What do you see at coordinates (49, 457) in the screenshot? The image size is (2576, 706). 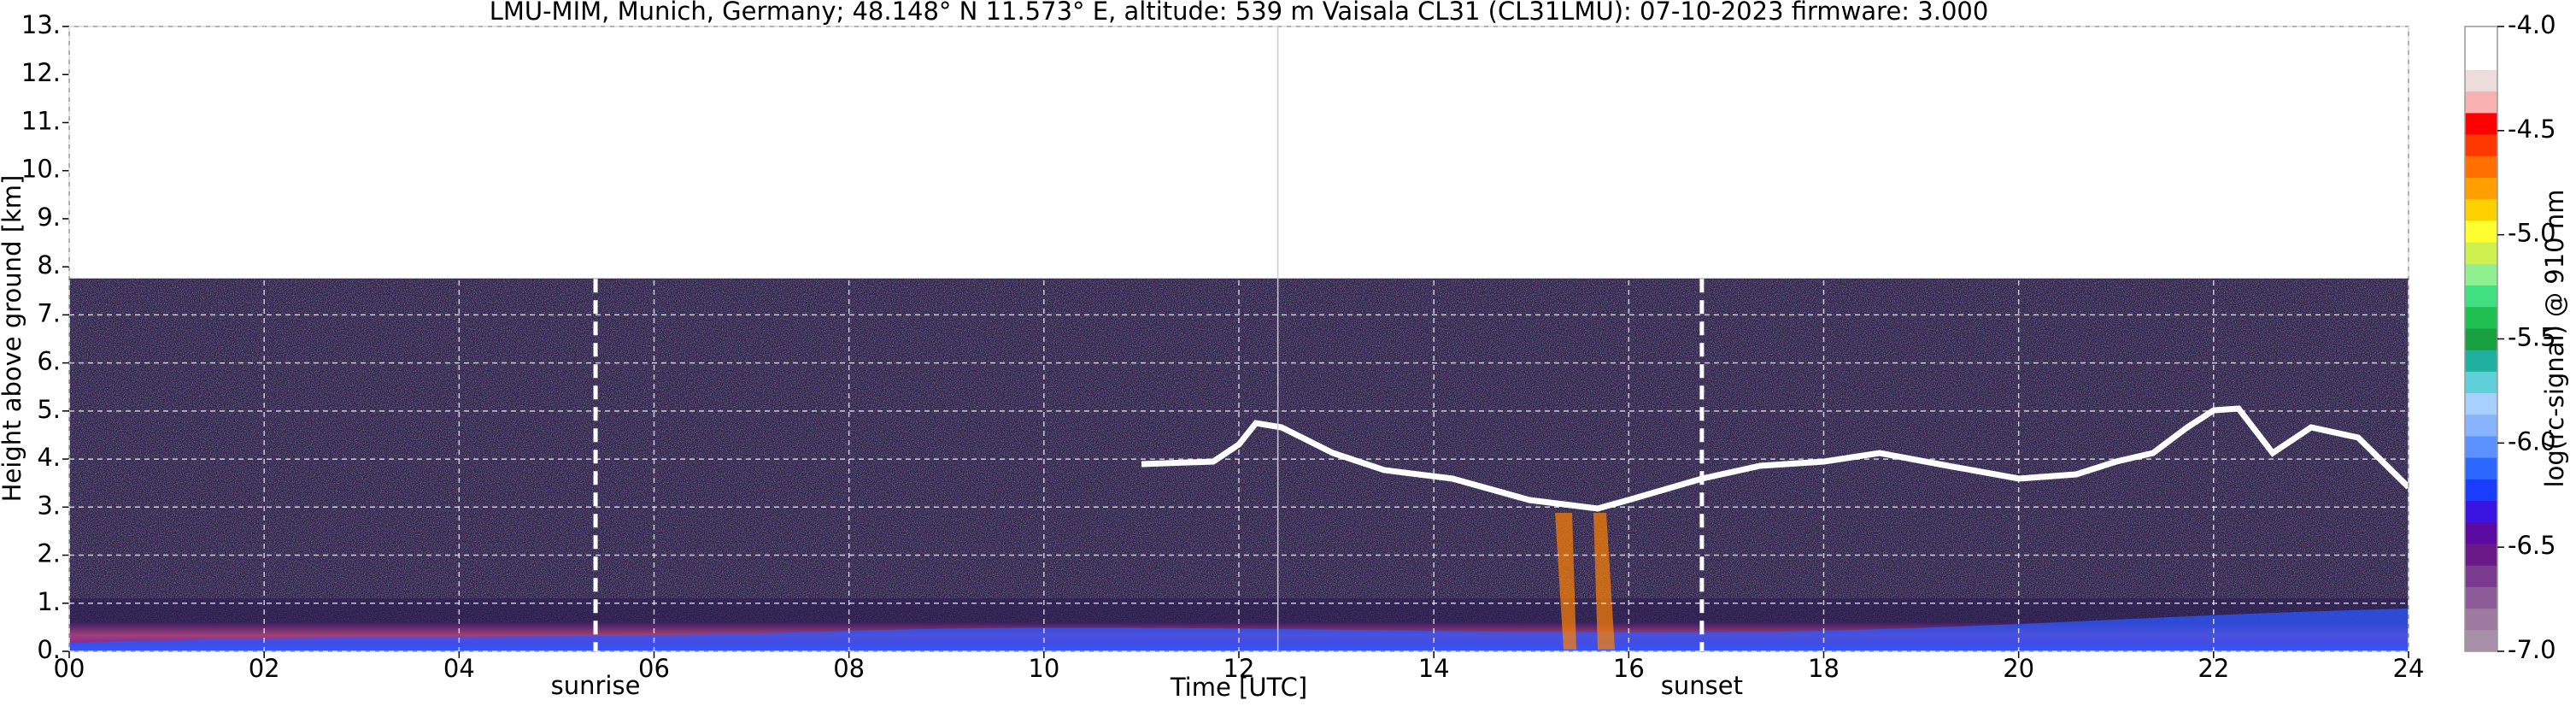 I see `y-tick-label: 4.` at bounding box center [49, 457].